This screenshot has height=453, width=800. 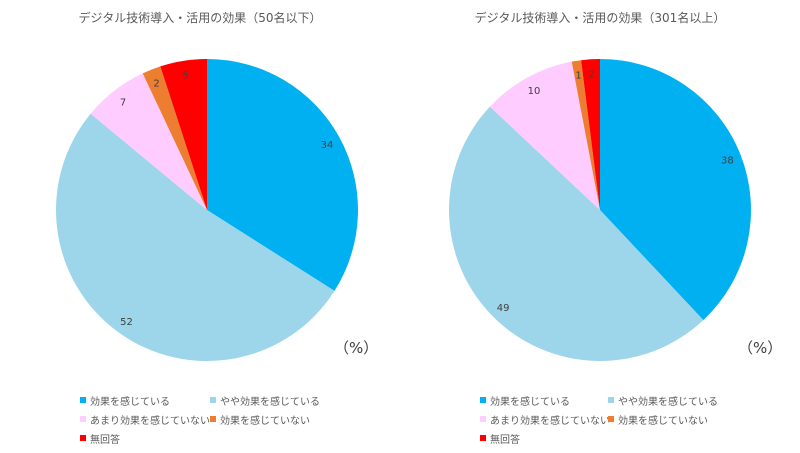 I want to click on data-label: 7, so click(x=123, y=103).